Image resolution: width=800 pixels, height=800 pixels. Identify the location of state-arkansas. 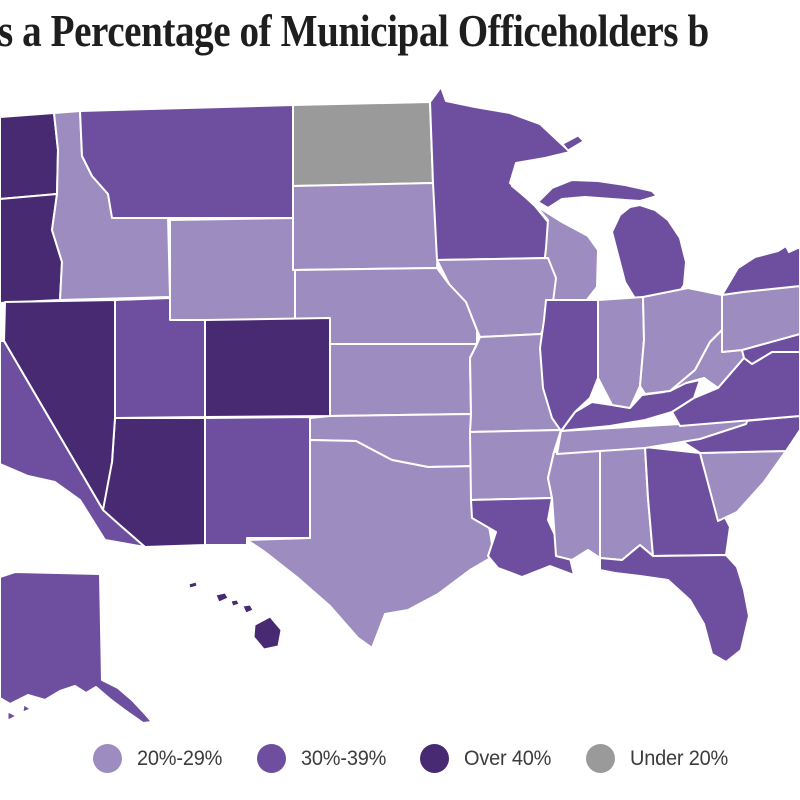
(515, 465).